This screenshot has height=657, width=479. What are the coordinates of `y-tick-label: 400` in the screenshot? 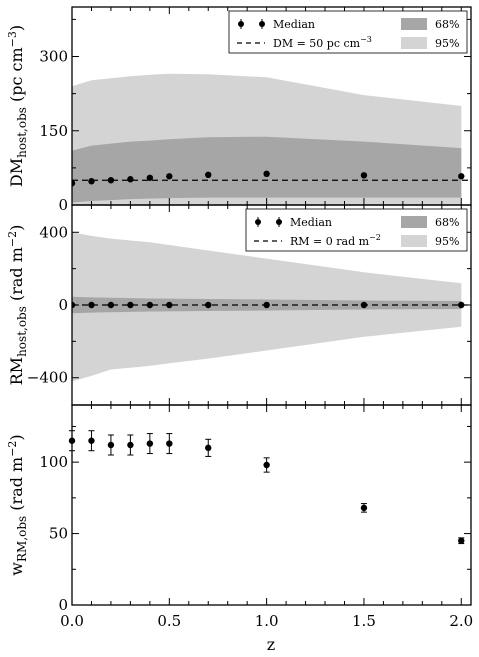 It's located at (53, 232).